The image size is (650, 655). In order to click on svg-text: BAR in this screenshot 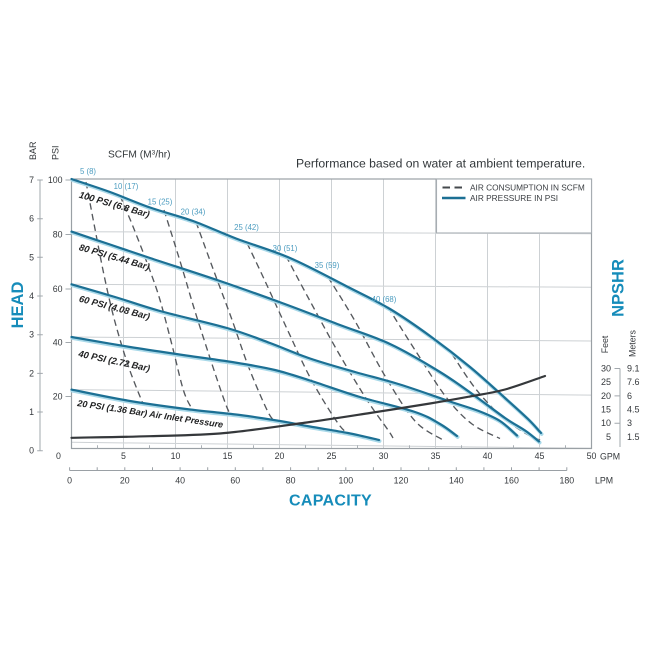, I will do `click(33, 150)`.